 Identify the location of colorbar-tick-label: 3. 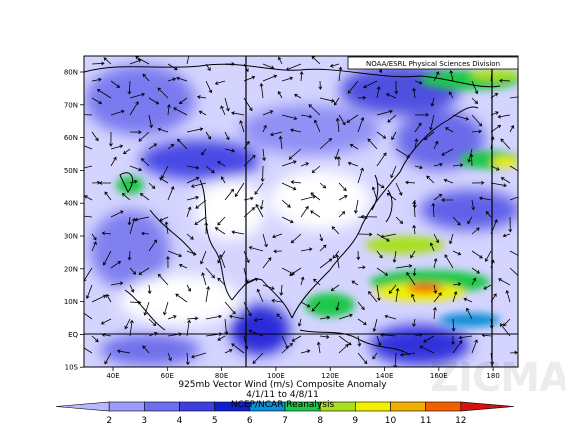
(144, 421).